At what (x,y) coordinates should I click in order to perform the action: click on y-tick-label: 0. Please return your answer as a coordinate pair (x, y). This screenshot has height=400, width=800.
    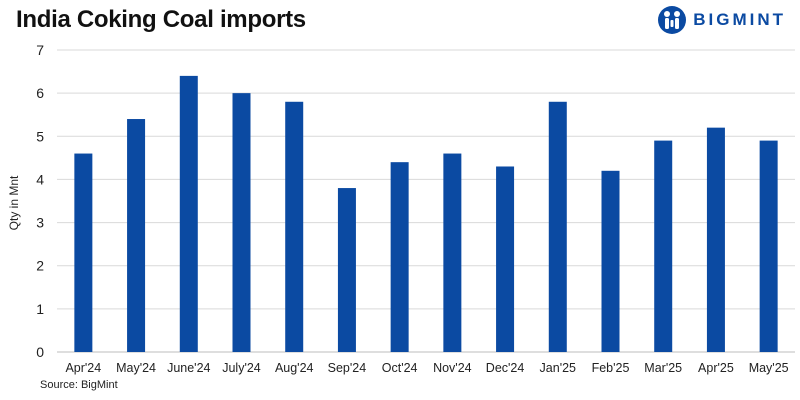
    Looking at the image, I should click on (40, 352).